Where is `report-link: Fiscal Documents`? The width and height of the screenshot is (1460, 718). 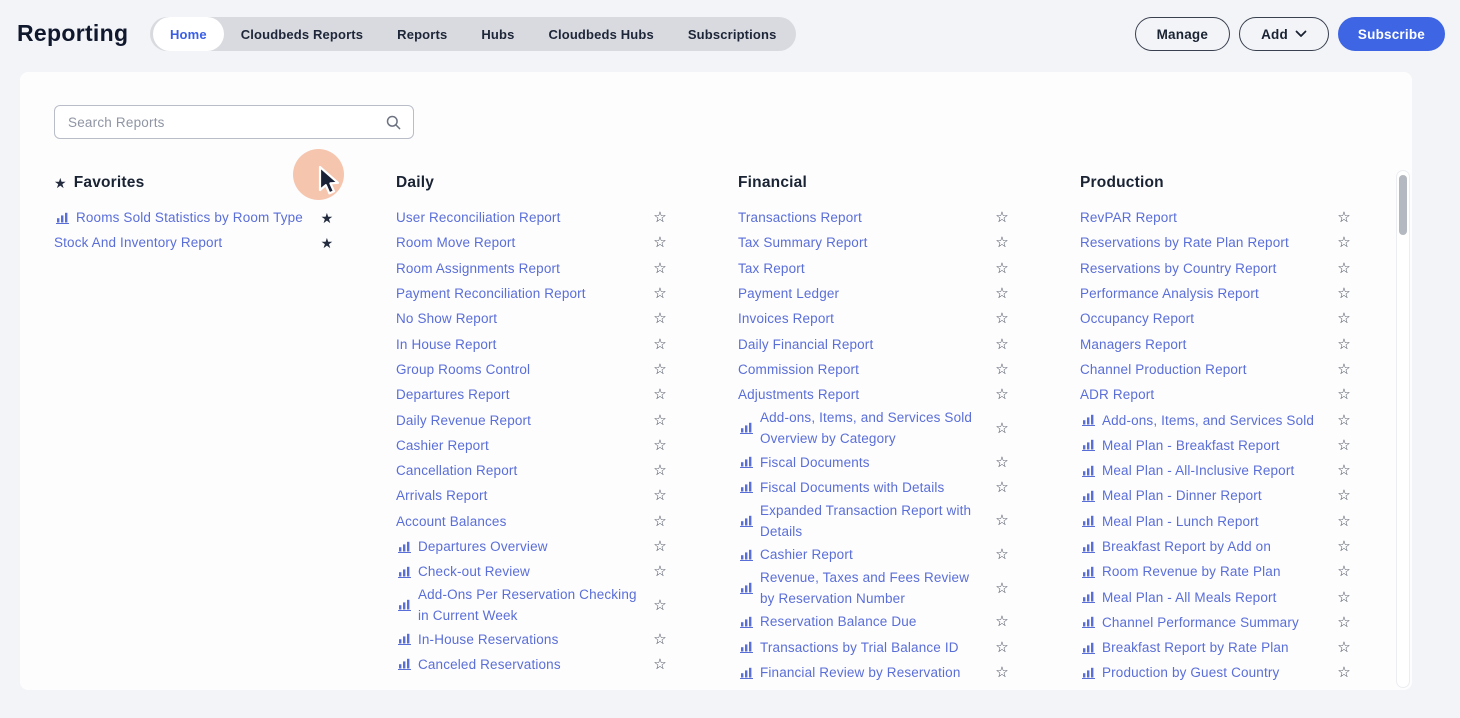
report-link: Fiscal Documents is located at coordinates (815, 462).